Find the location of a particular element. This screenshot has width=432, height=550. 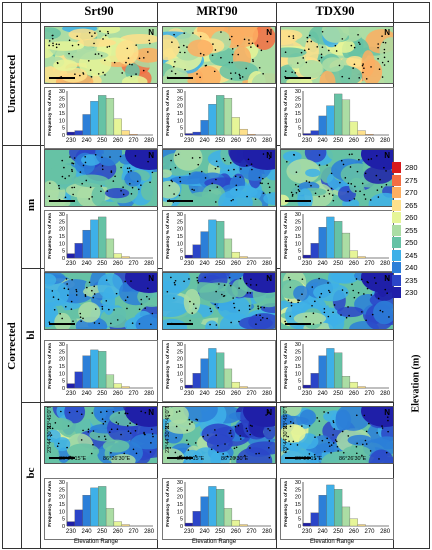

legend-label: 280 is located at coordinates (411, 167).